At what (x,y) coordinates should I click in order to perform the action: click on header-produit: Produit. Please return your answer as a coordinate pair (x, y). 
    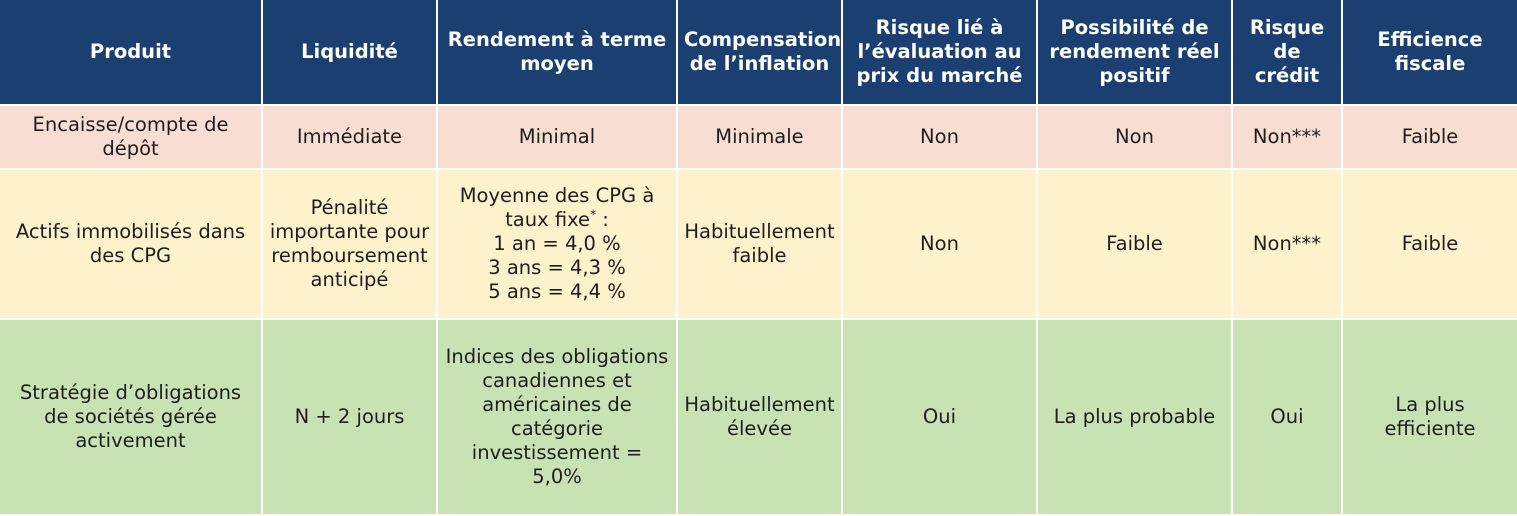
    Looking at the image, I should click on (131, 53).